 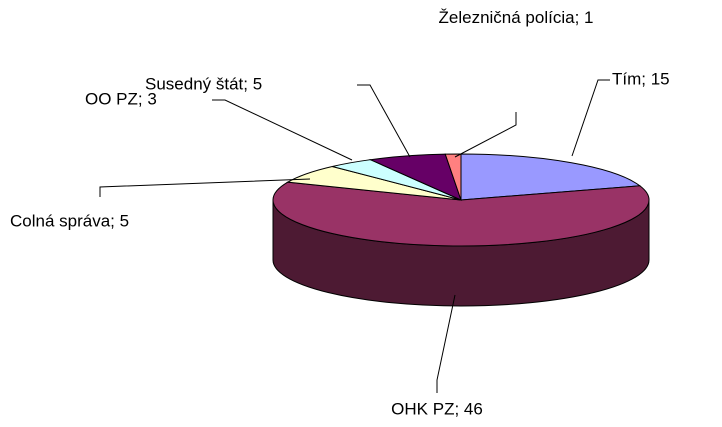 What do you see at coordinates (516, 17) in the screenshot?
I see `slice-label: Železničná polícia; 1` at bounding box center [516, 17].